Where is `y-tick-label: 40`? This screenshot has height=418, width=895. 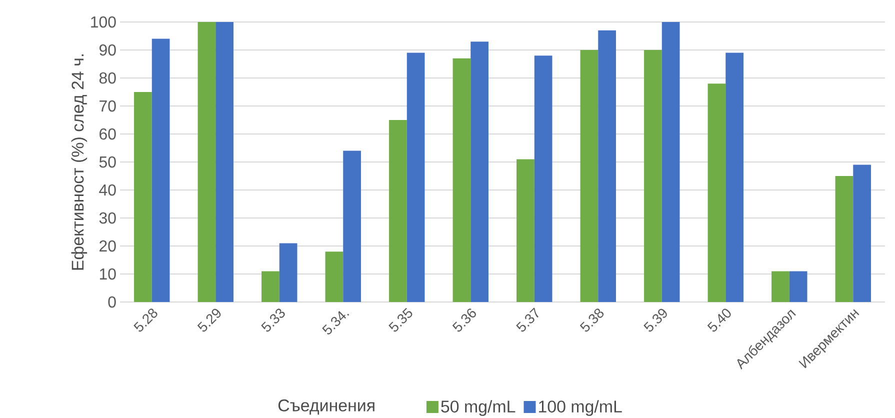
y-tick-label: 40 is located at coordinates (107, 190).